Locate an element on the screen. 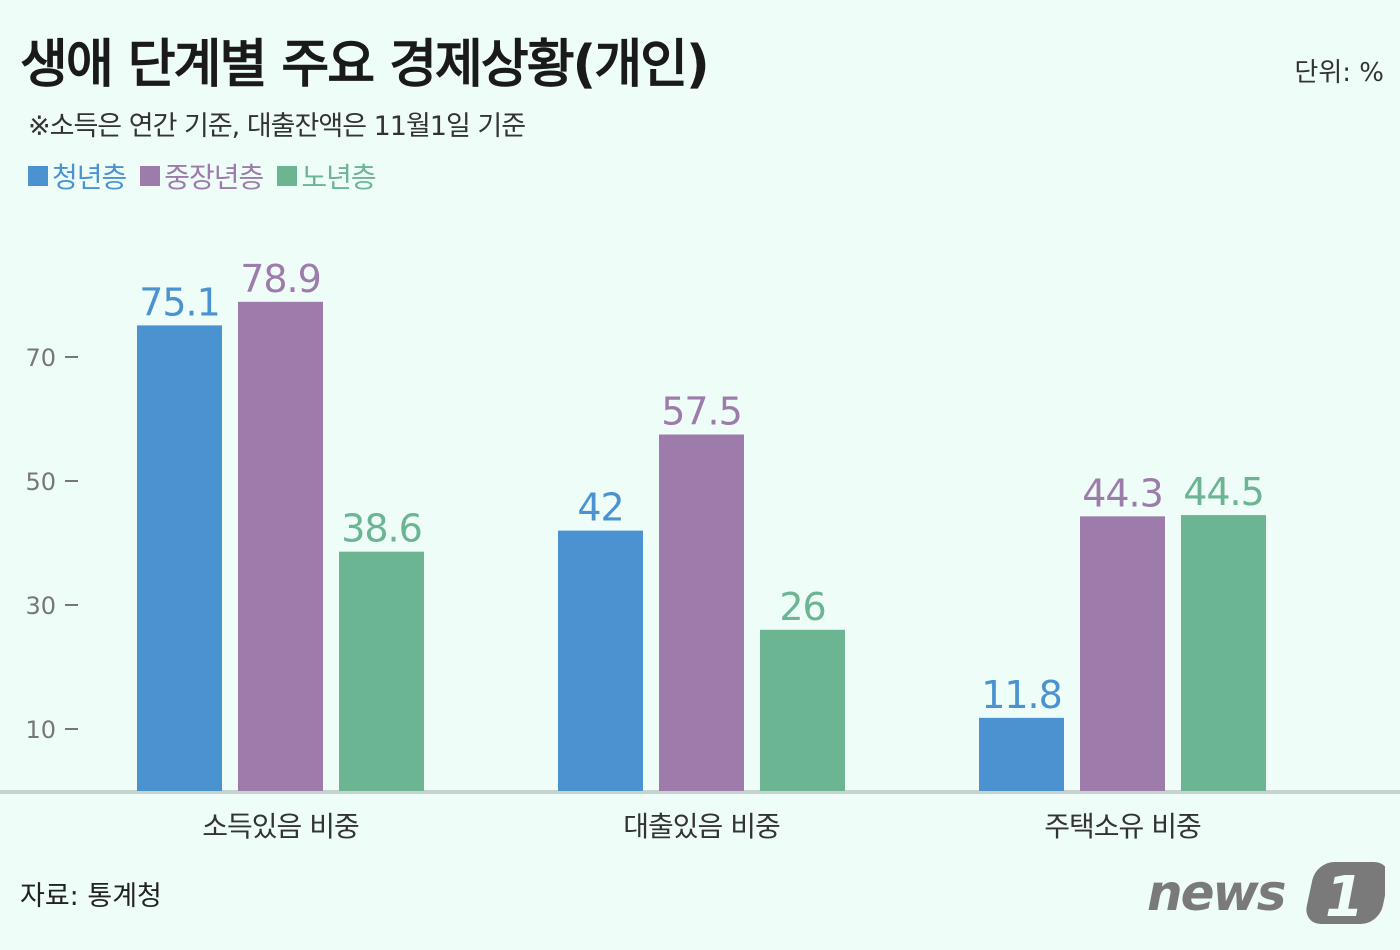 Image resolution: width=1400 pixels, height=950 pixels. legend-item-middle: 중장년층 is located at coordinates (202, 176).